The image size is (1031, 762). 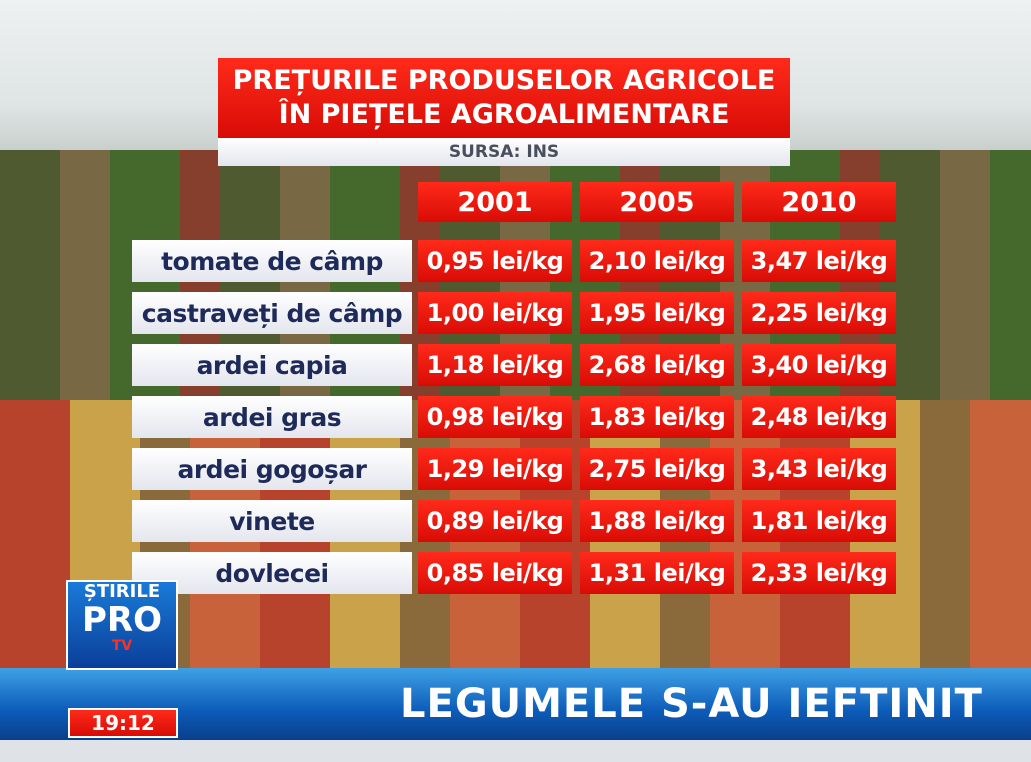 I want to click on column-header: 2010, so click(x=819, y=202).